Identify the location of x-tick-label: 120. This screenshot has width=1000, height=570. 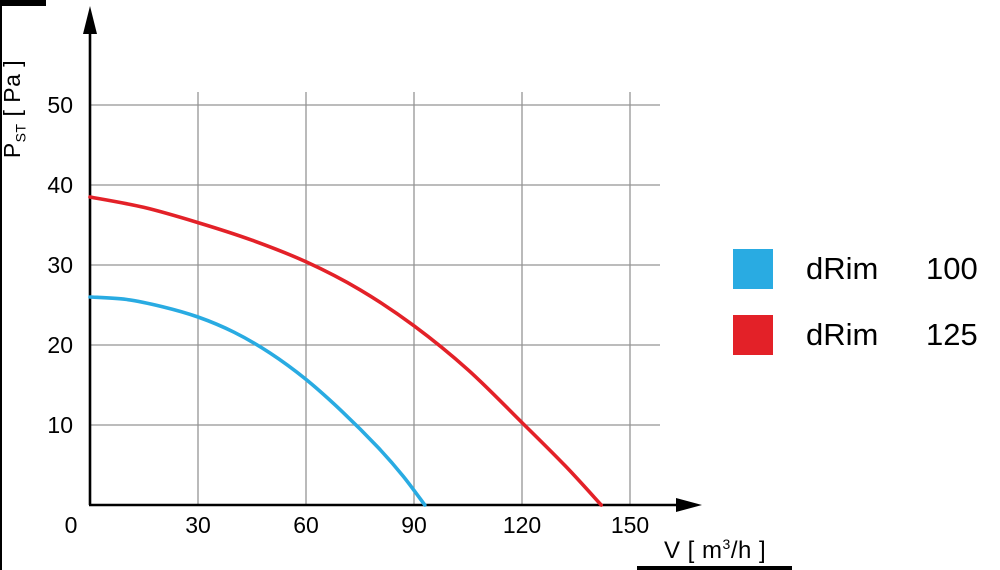
(522, 525).